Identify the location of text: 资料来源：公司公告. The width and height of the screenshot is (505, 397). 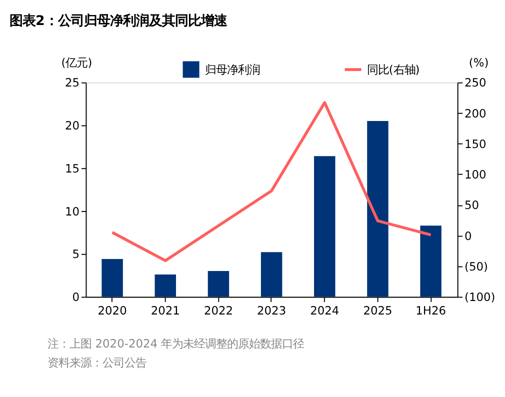
(97, 362).